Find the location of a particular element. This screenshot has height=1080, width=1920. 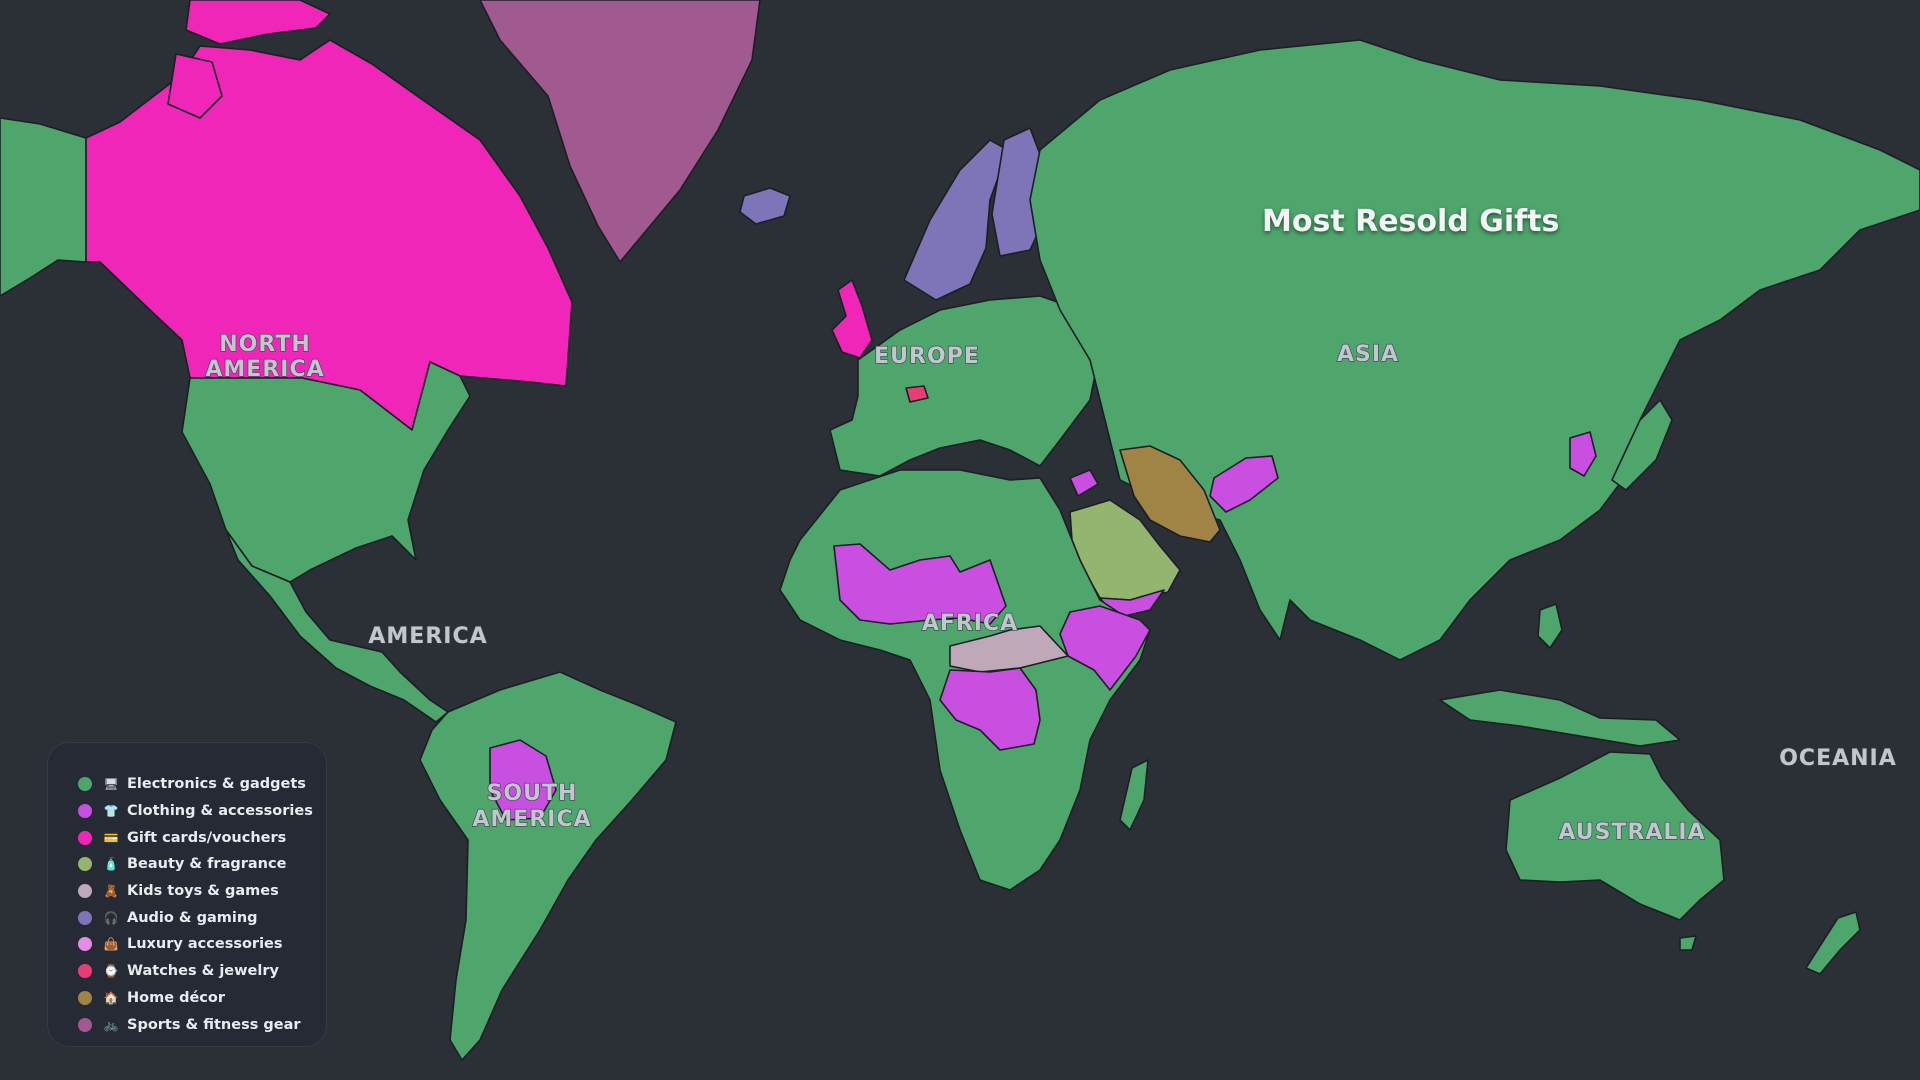

teddy-bear-icon: 🧸 is located at coordinates (111, 891).